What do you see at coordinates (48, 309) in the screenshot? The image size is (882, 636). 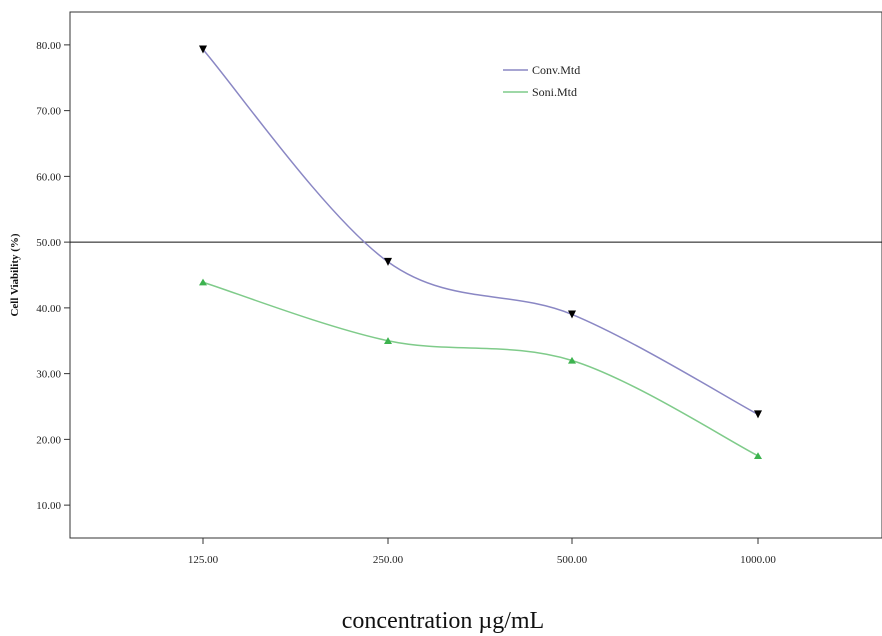 I see `y-tick-label: 40.00` at bounding box center [48, 309].